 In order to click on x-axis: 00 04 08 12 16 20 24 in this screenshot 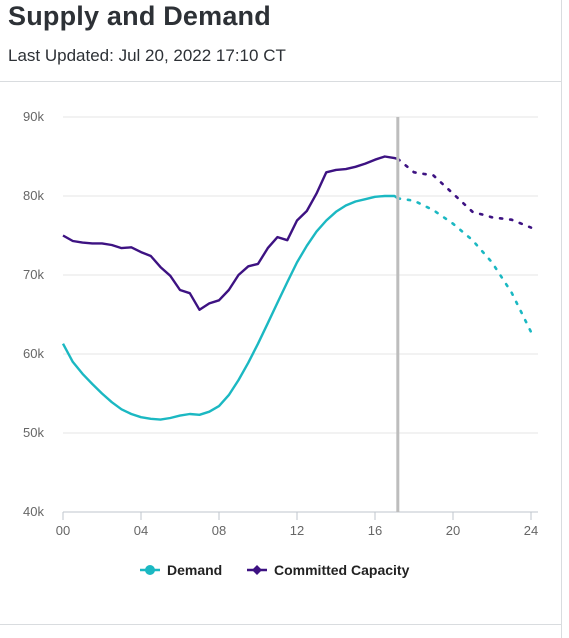, I will do `click(297, 524)`.